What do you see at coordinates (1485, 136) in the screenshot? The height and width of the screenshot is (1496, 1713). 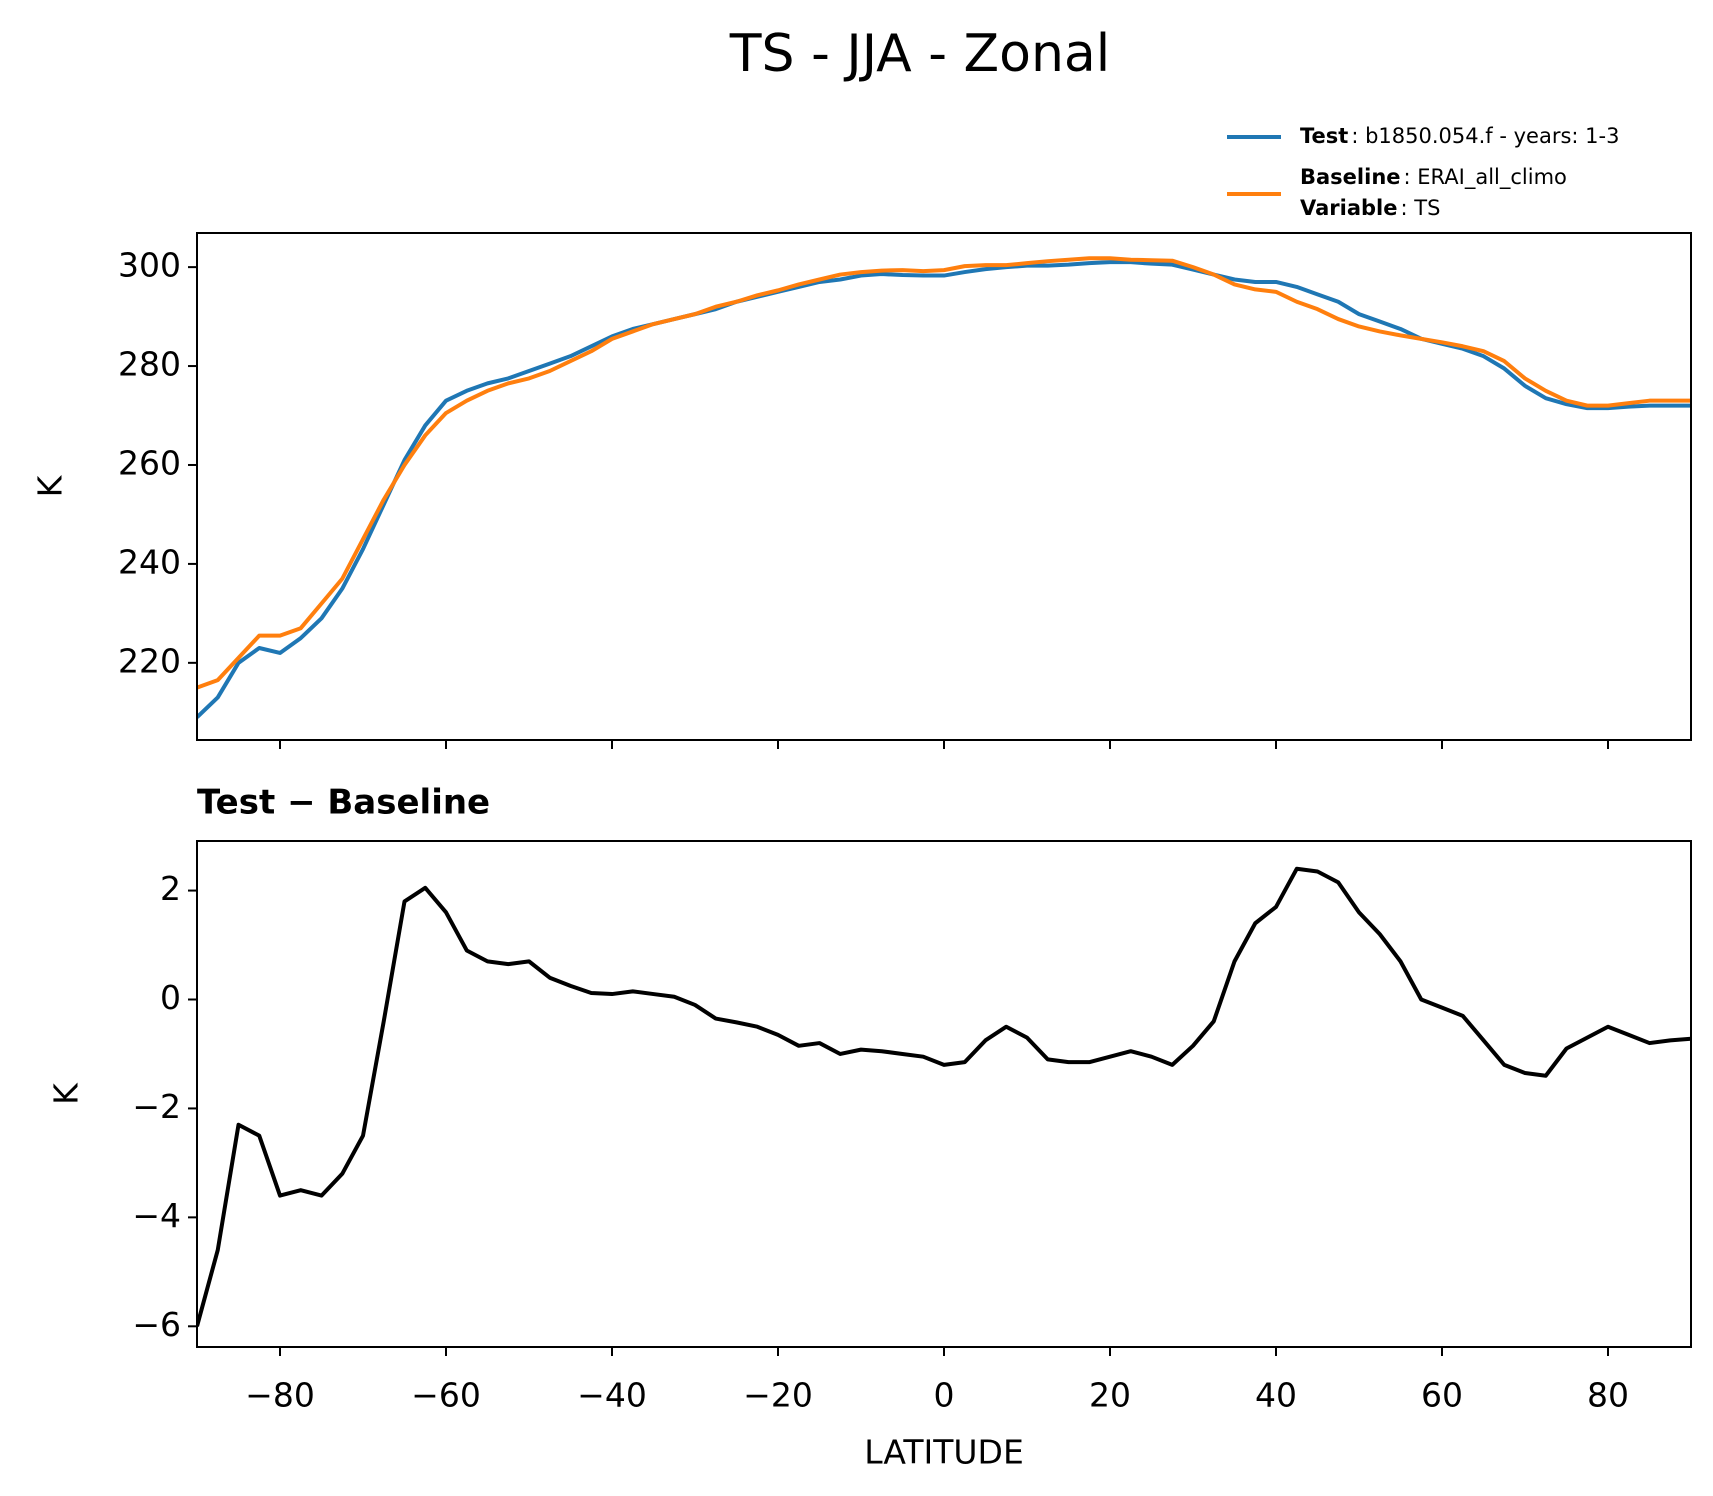 I see `legend-label: : b1850.054.f - years: 1-3` at bounding box center [1485, 136].